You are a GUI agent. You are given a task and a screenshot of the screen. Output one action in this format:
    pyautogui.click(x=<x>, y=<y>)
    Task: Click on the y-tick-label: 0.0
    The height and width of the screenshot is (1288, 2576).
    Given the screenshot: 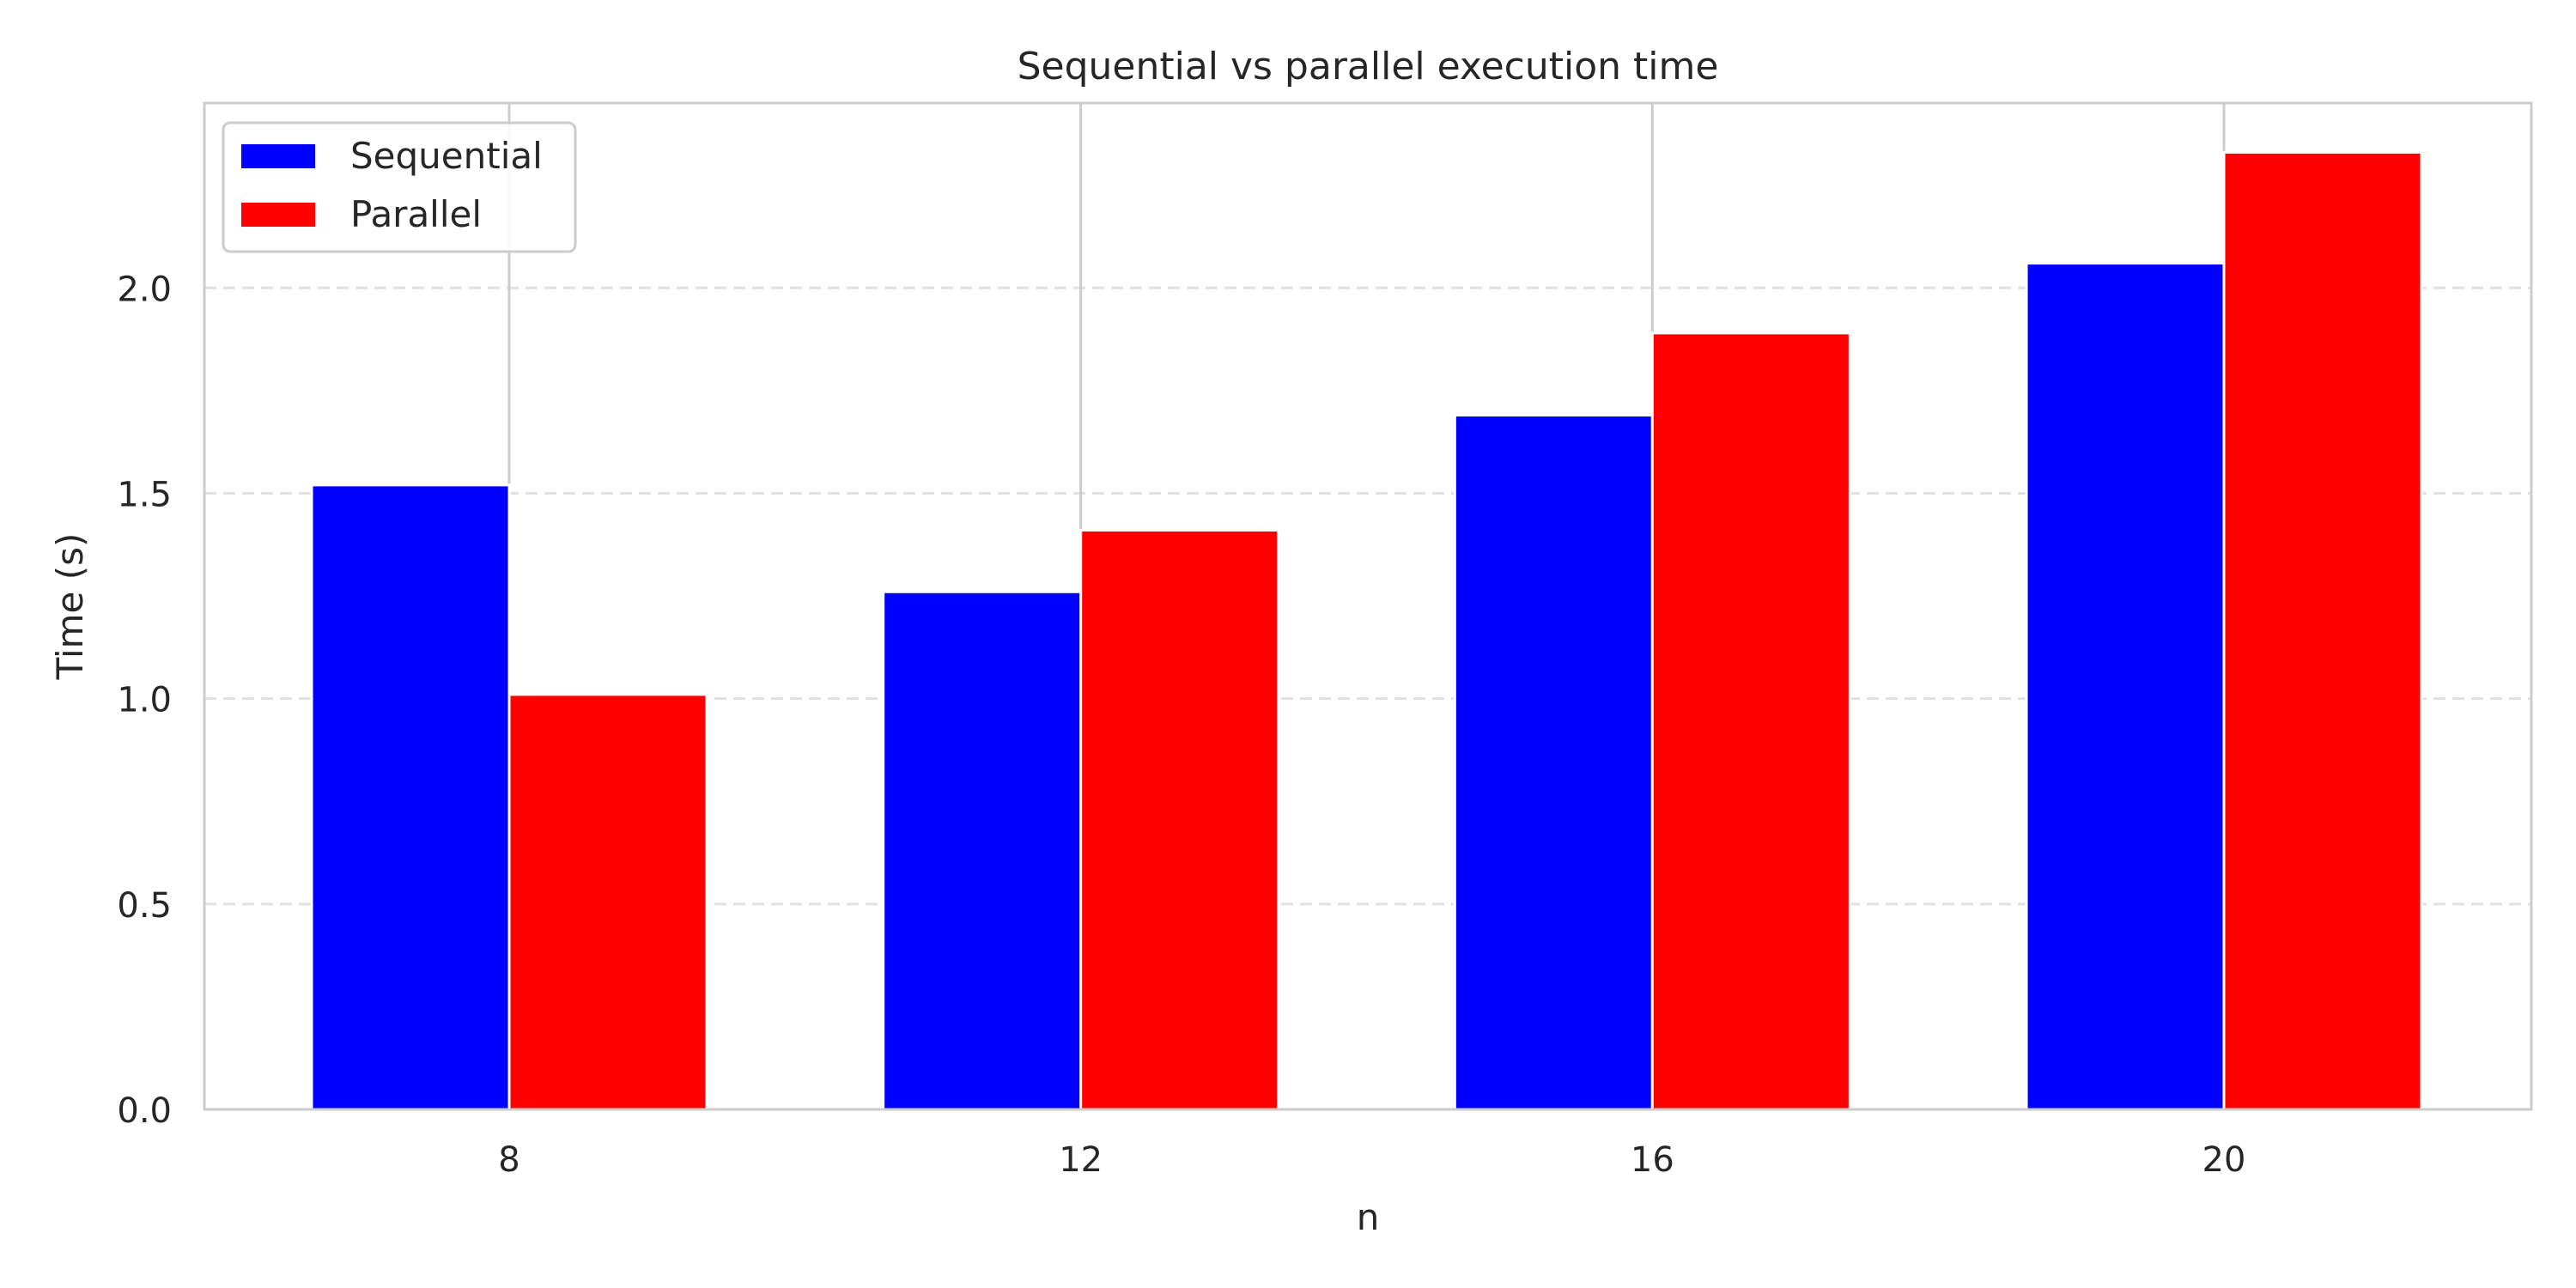 What is the action you would take?
    pyautogui.click(x=144, y=1111)
    